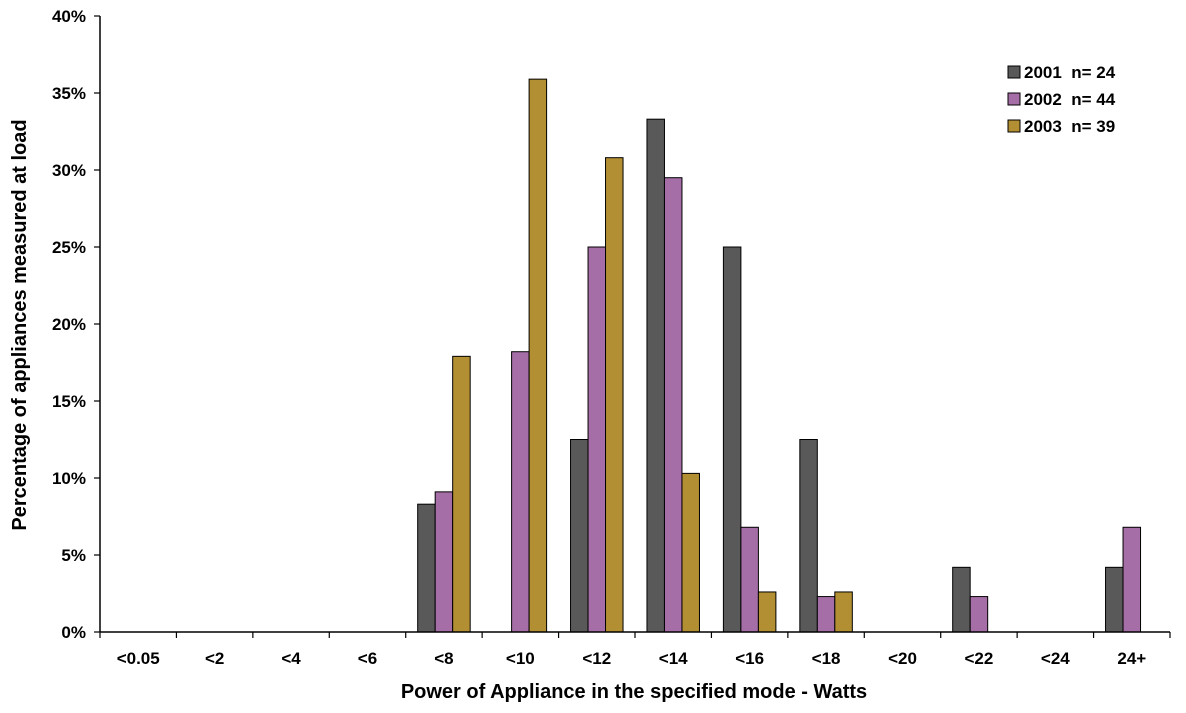 The width and height of the screenshot is (1186, 713). I want to click on bar-2003-<16, so click(767, 612).